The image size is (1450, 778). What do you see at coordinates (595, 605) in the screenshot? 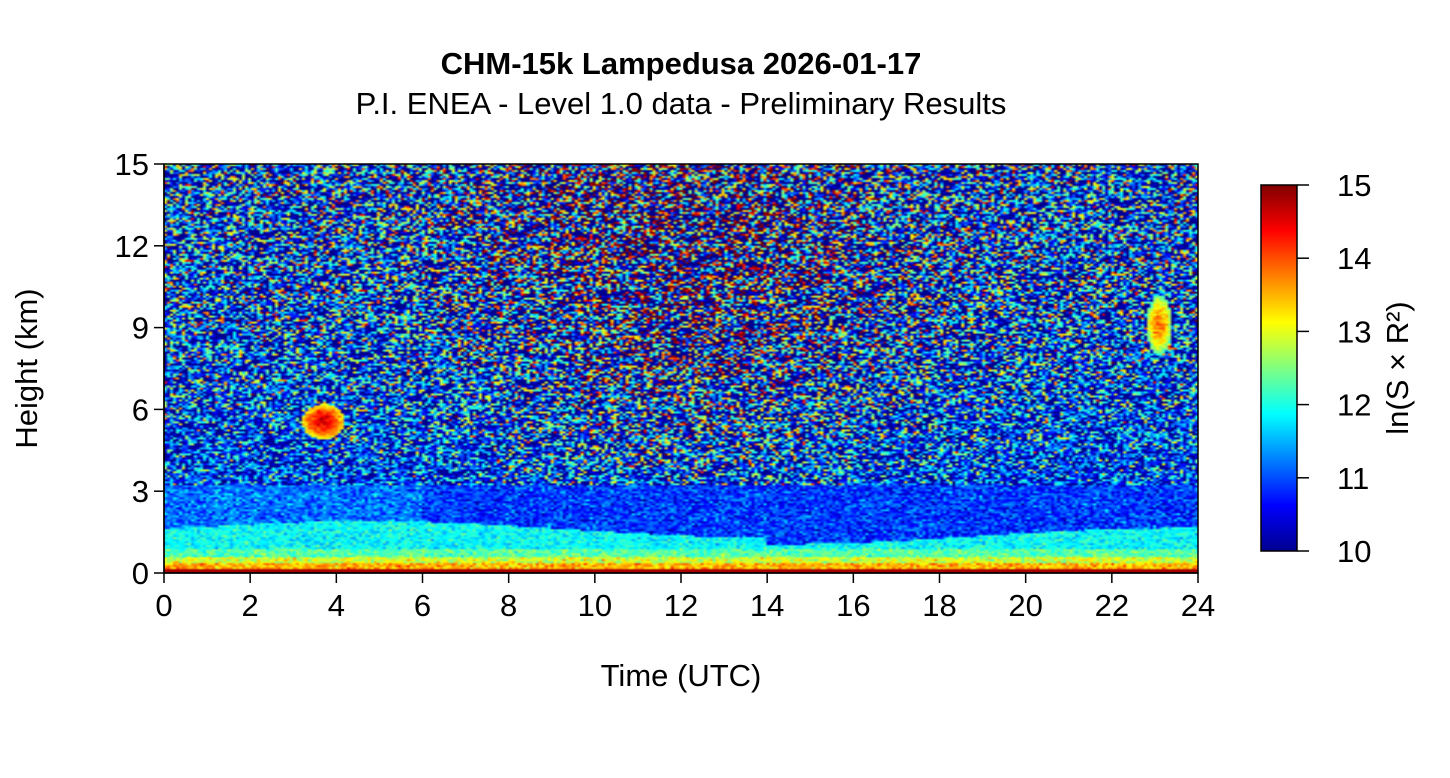
I see `x-tick-label: 10` at bounding box center [595, 605].